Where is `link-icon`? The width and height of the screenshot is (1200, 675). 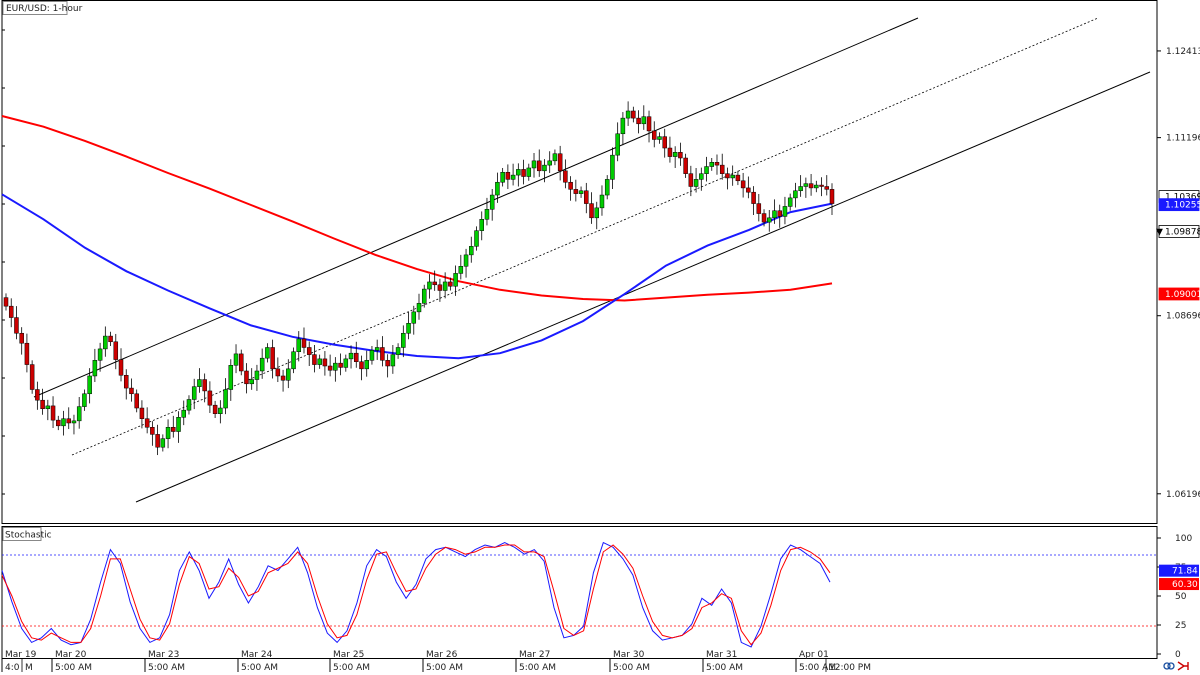
link-icon is located at coordinates (1169, 666).